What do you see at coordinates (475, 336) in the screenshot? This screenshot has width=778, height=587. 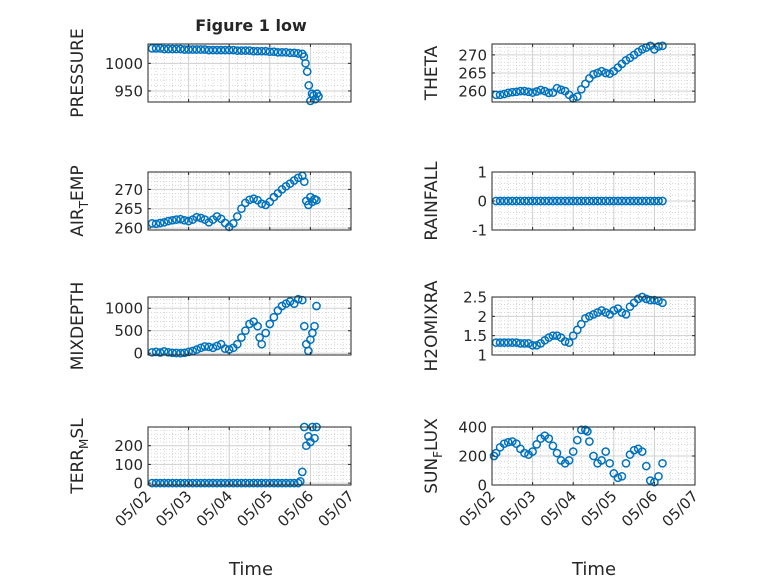 I see `y-tick-label: 1.5` at bounding box center [475, 336].